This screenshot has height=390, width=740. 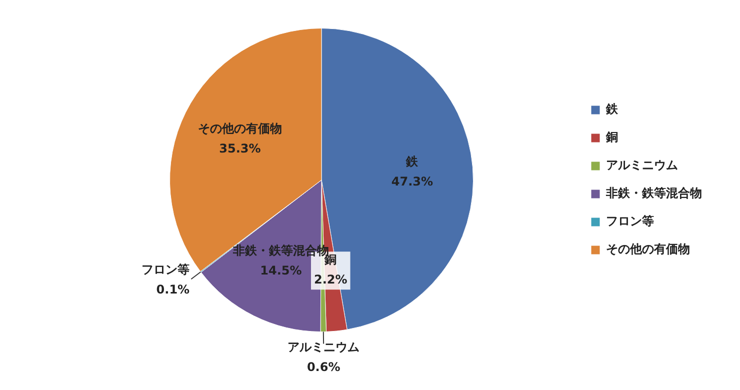 I want to click on data-label: 0.6%, so click(x=323, y=367).